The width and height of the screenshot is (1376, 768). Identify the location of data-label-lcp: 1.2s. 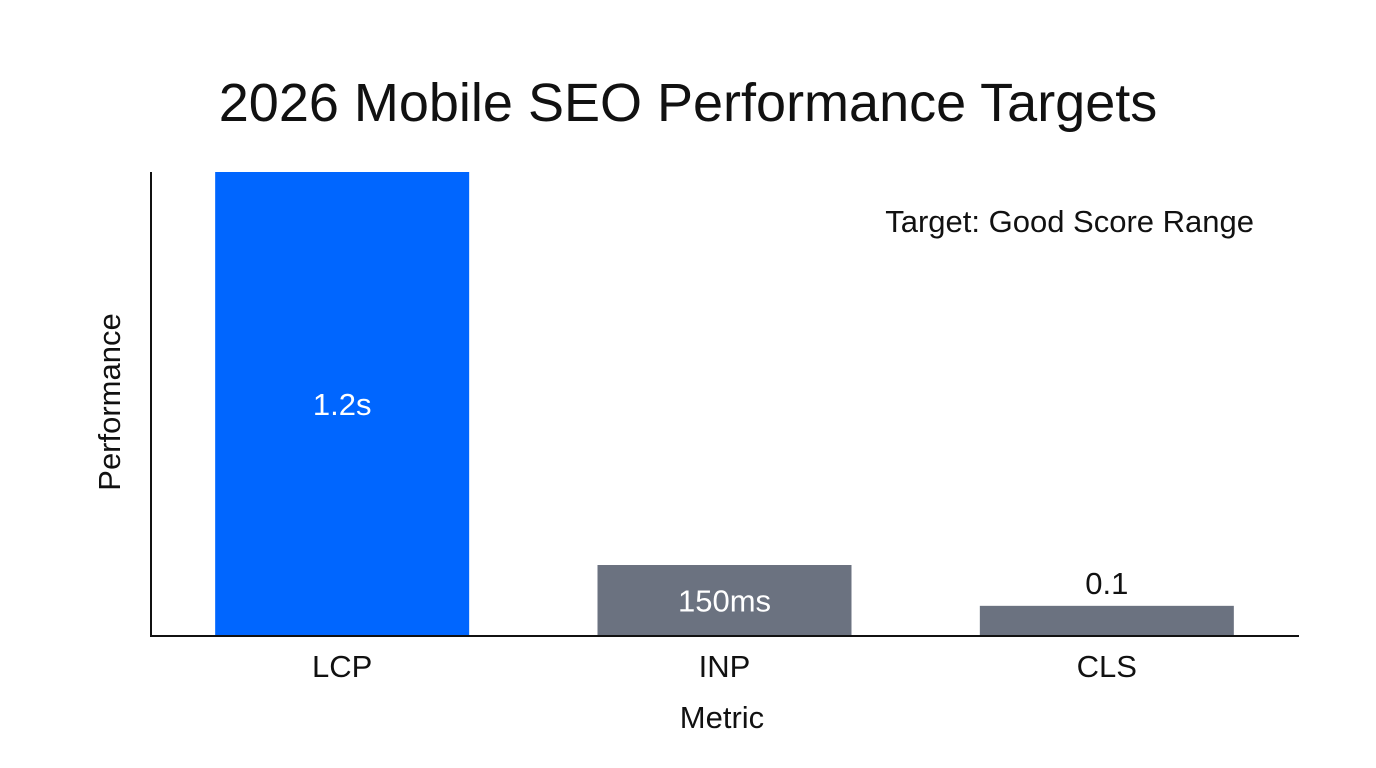
(342, 404).